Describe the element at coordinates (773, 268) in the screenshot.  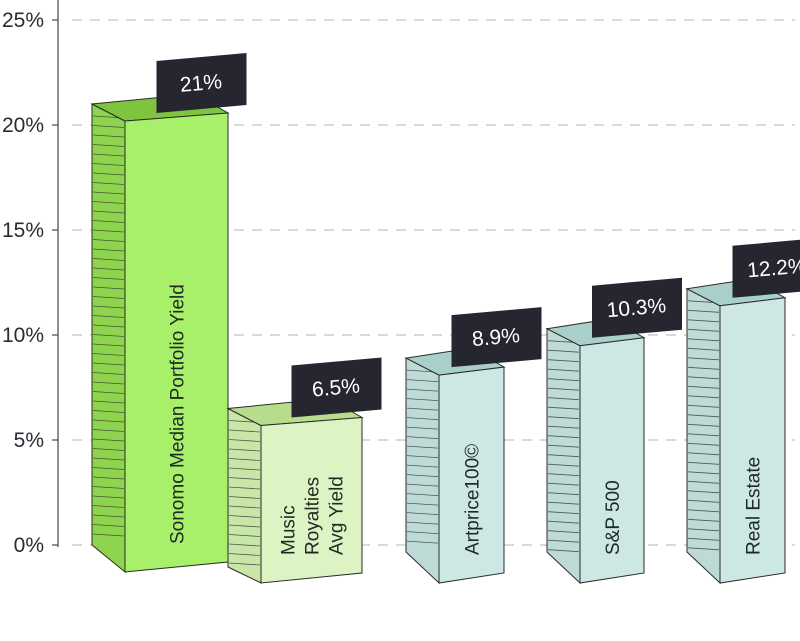
I see `value-label: 12.2%` at that location.